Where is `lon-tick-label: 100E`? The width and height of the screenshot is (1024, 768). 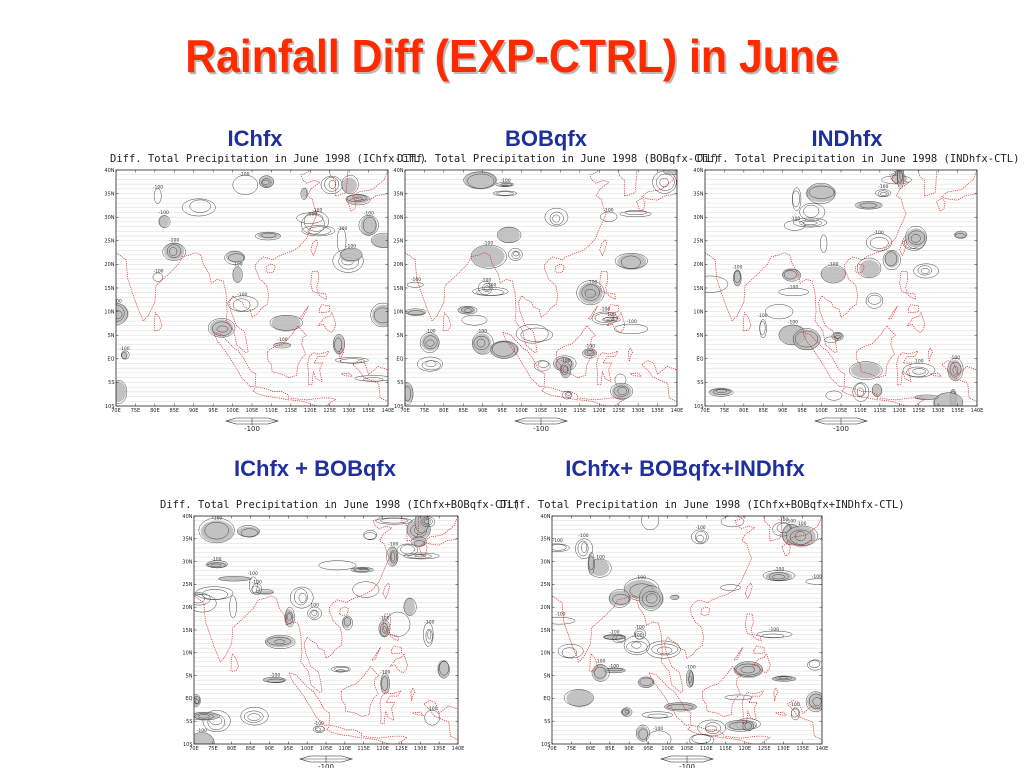 lon-tick-label: 100E is located at coordinates (232, 411).